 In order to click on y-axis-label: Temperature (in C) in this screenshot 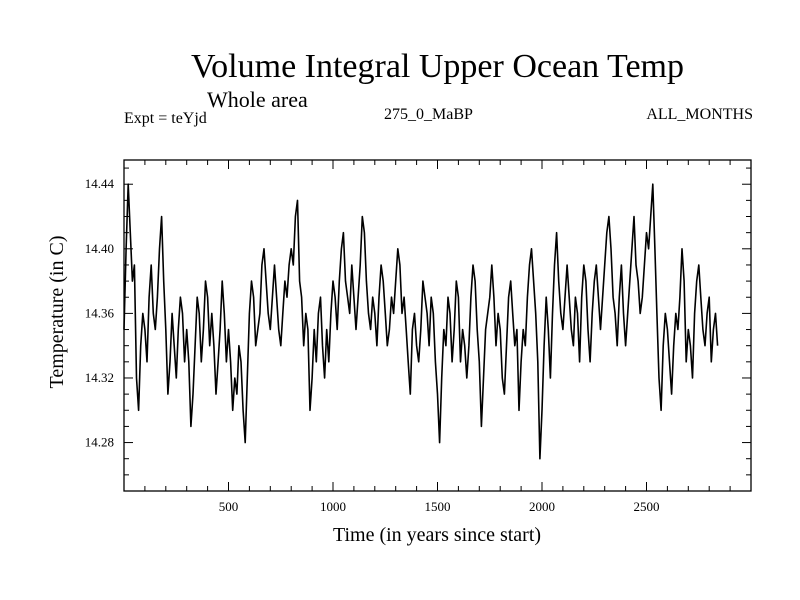, I will do `click(57, 312)`.